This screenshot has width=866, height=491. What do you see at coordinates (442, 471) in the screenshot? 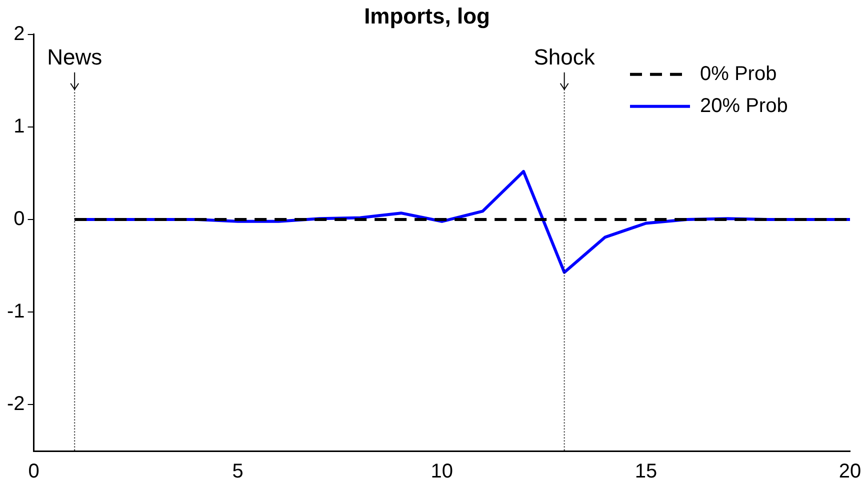
I see `x-tick-label: 10` at bounding box center [442, 471].